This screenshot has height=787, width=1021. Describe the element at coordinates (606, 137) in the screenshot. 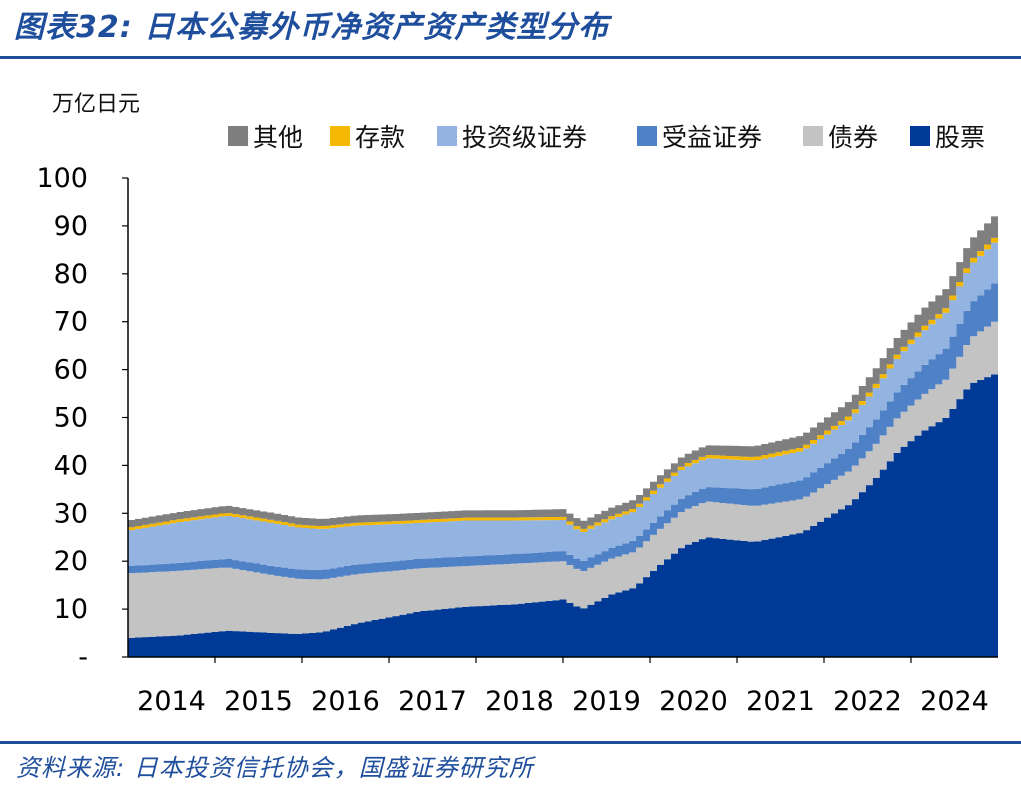

I see `legend: 其他 存款 投资级证券 受益证券 债券 股票` at that location.